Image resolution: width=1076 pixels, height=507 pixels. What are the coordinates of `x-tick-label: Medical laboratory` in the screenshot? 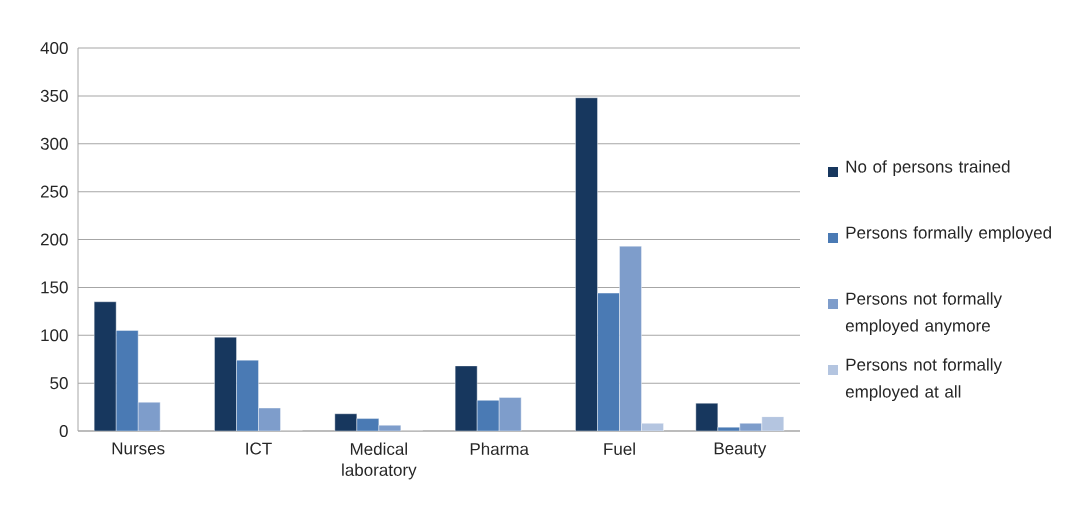 It's located at (379, 461).